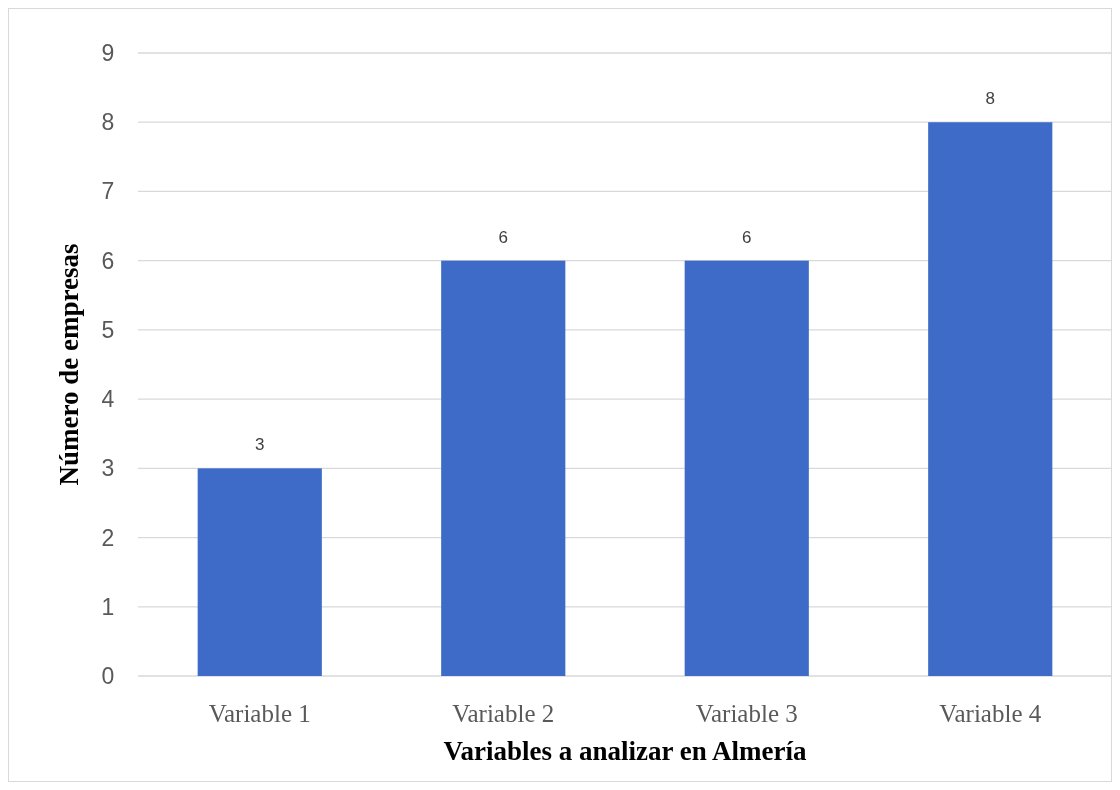 Image resolution: width=1120 pixels, height=790 pixels. Describe the element at coordinates (746, 713) in the screenshot. I see `x-tick-label: Variable 3` at that location.